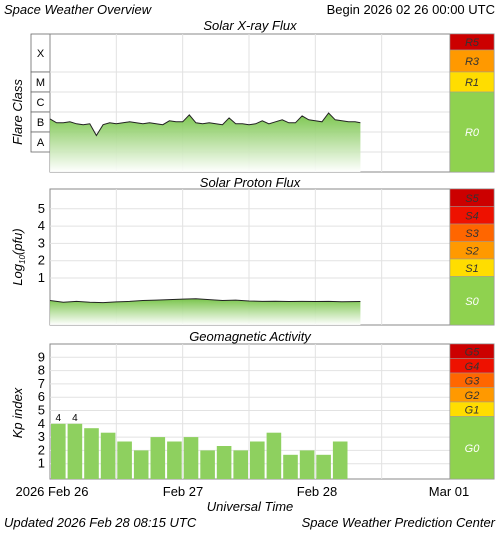  What do you see at coordinates (41, 423) in the screenshot?
I see `kp-y-tick-4: 4` at bounding box center [41, 423].